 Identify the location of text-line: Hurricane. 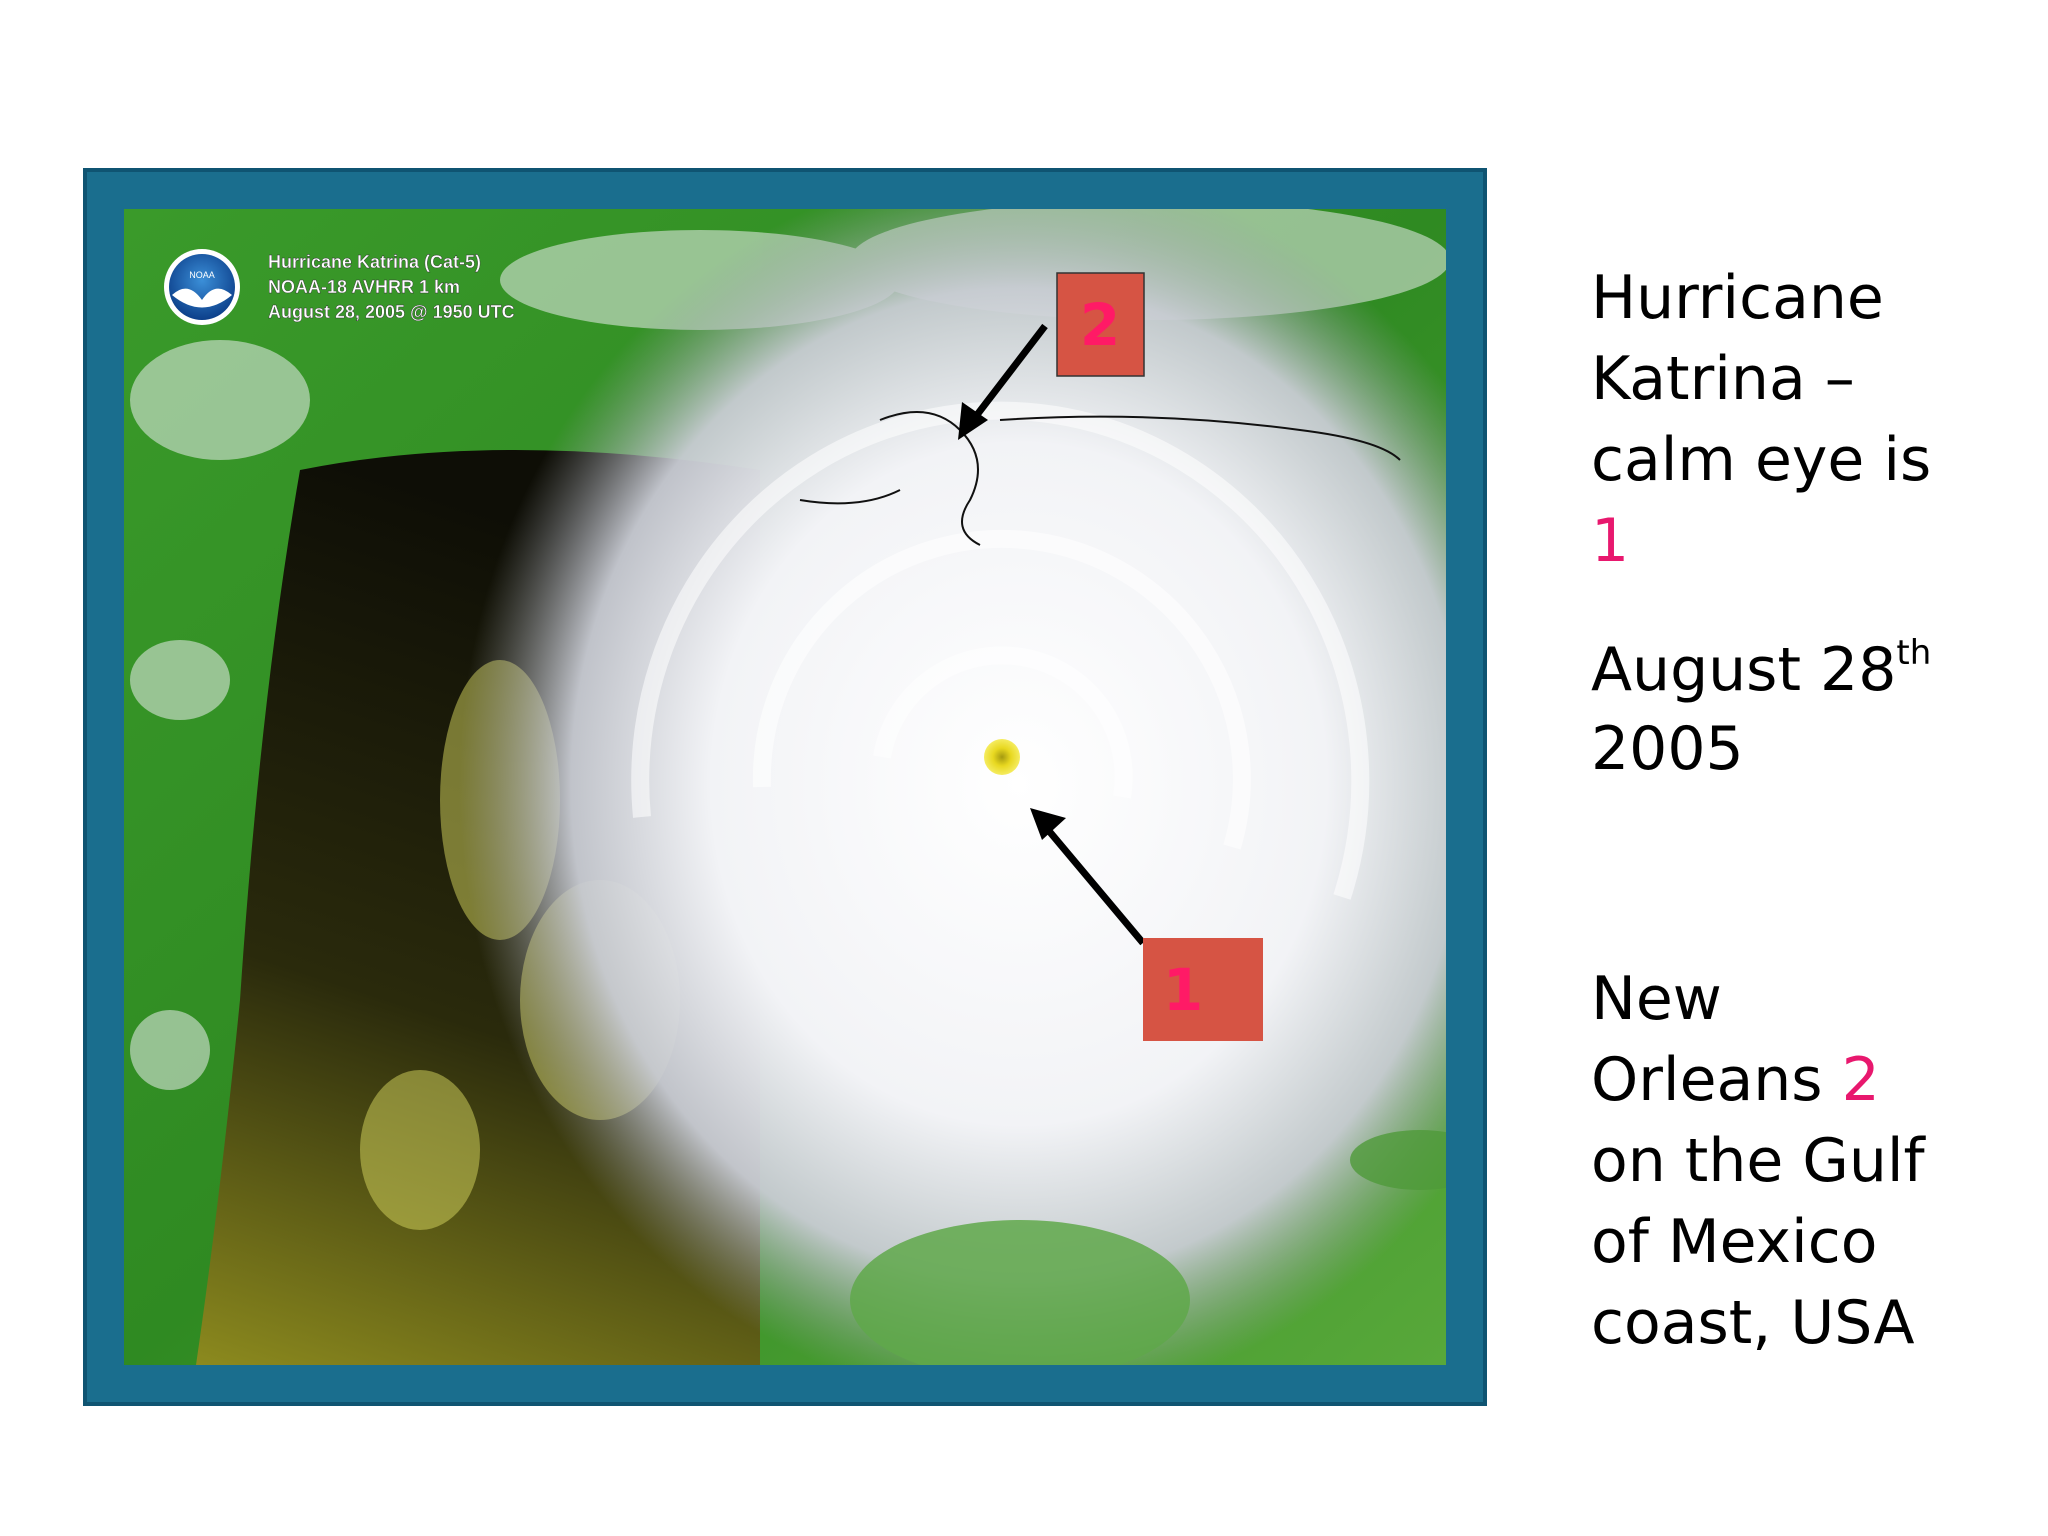
(1737, 298).